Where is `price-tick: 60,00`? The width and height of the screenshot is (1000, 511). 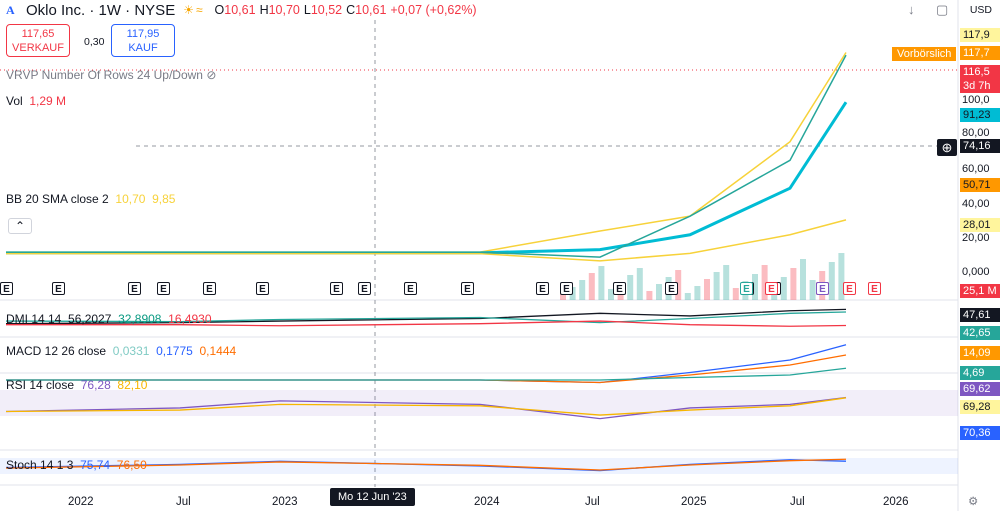 price-tick: 60,00 is located at coordinates (976, 169).